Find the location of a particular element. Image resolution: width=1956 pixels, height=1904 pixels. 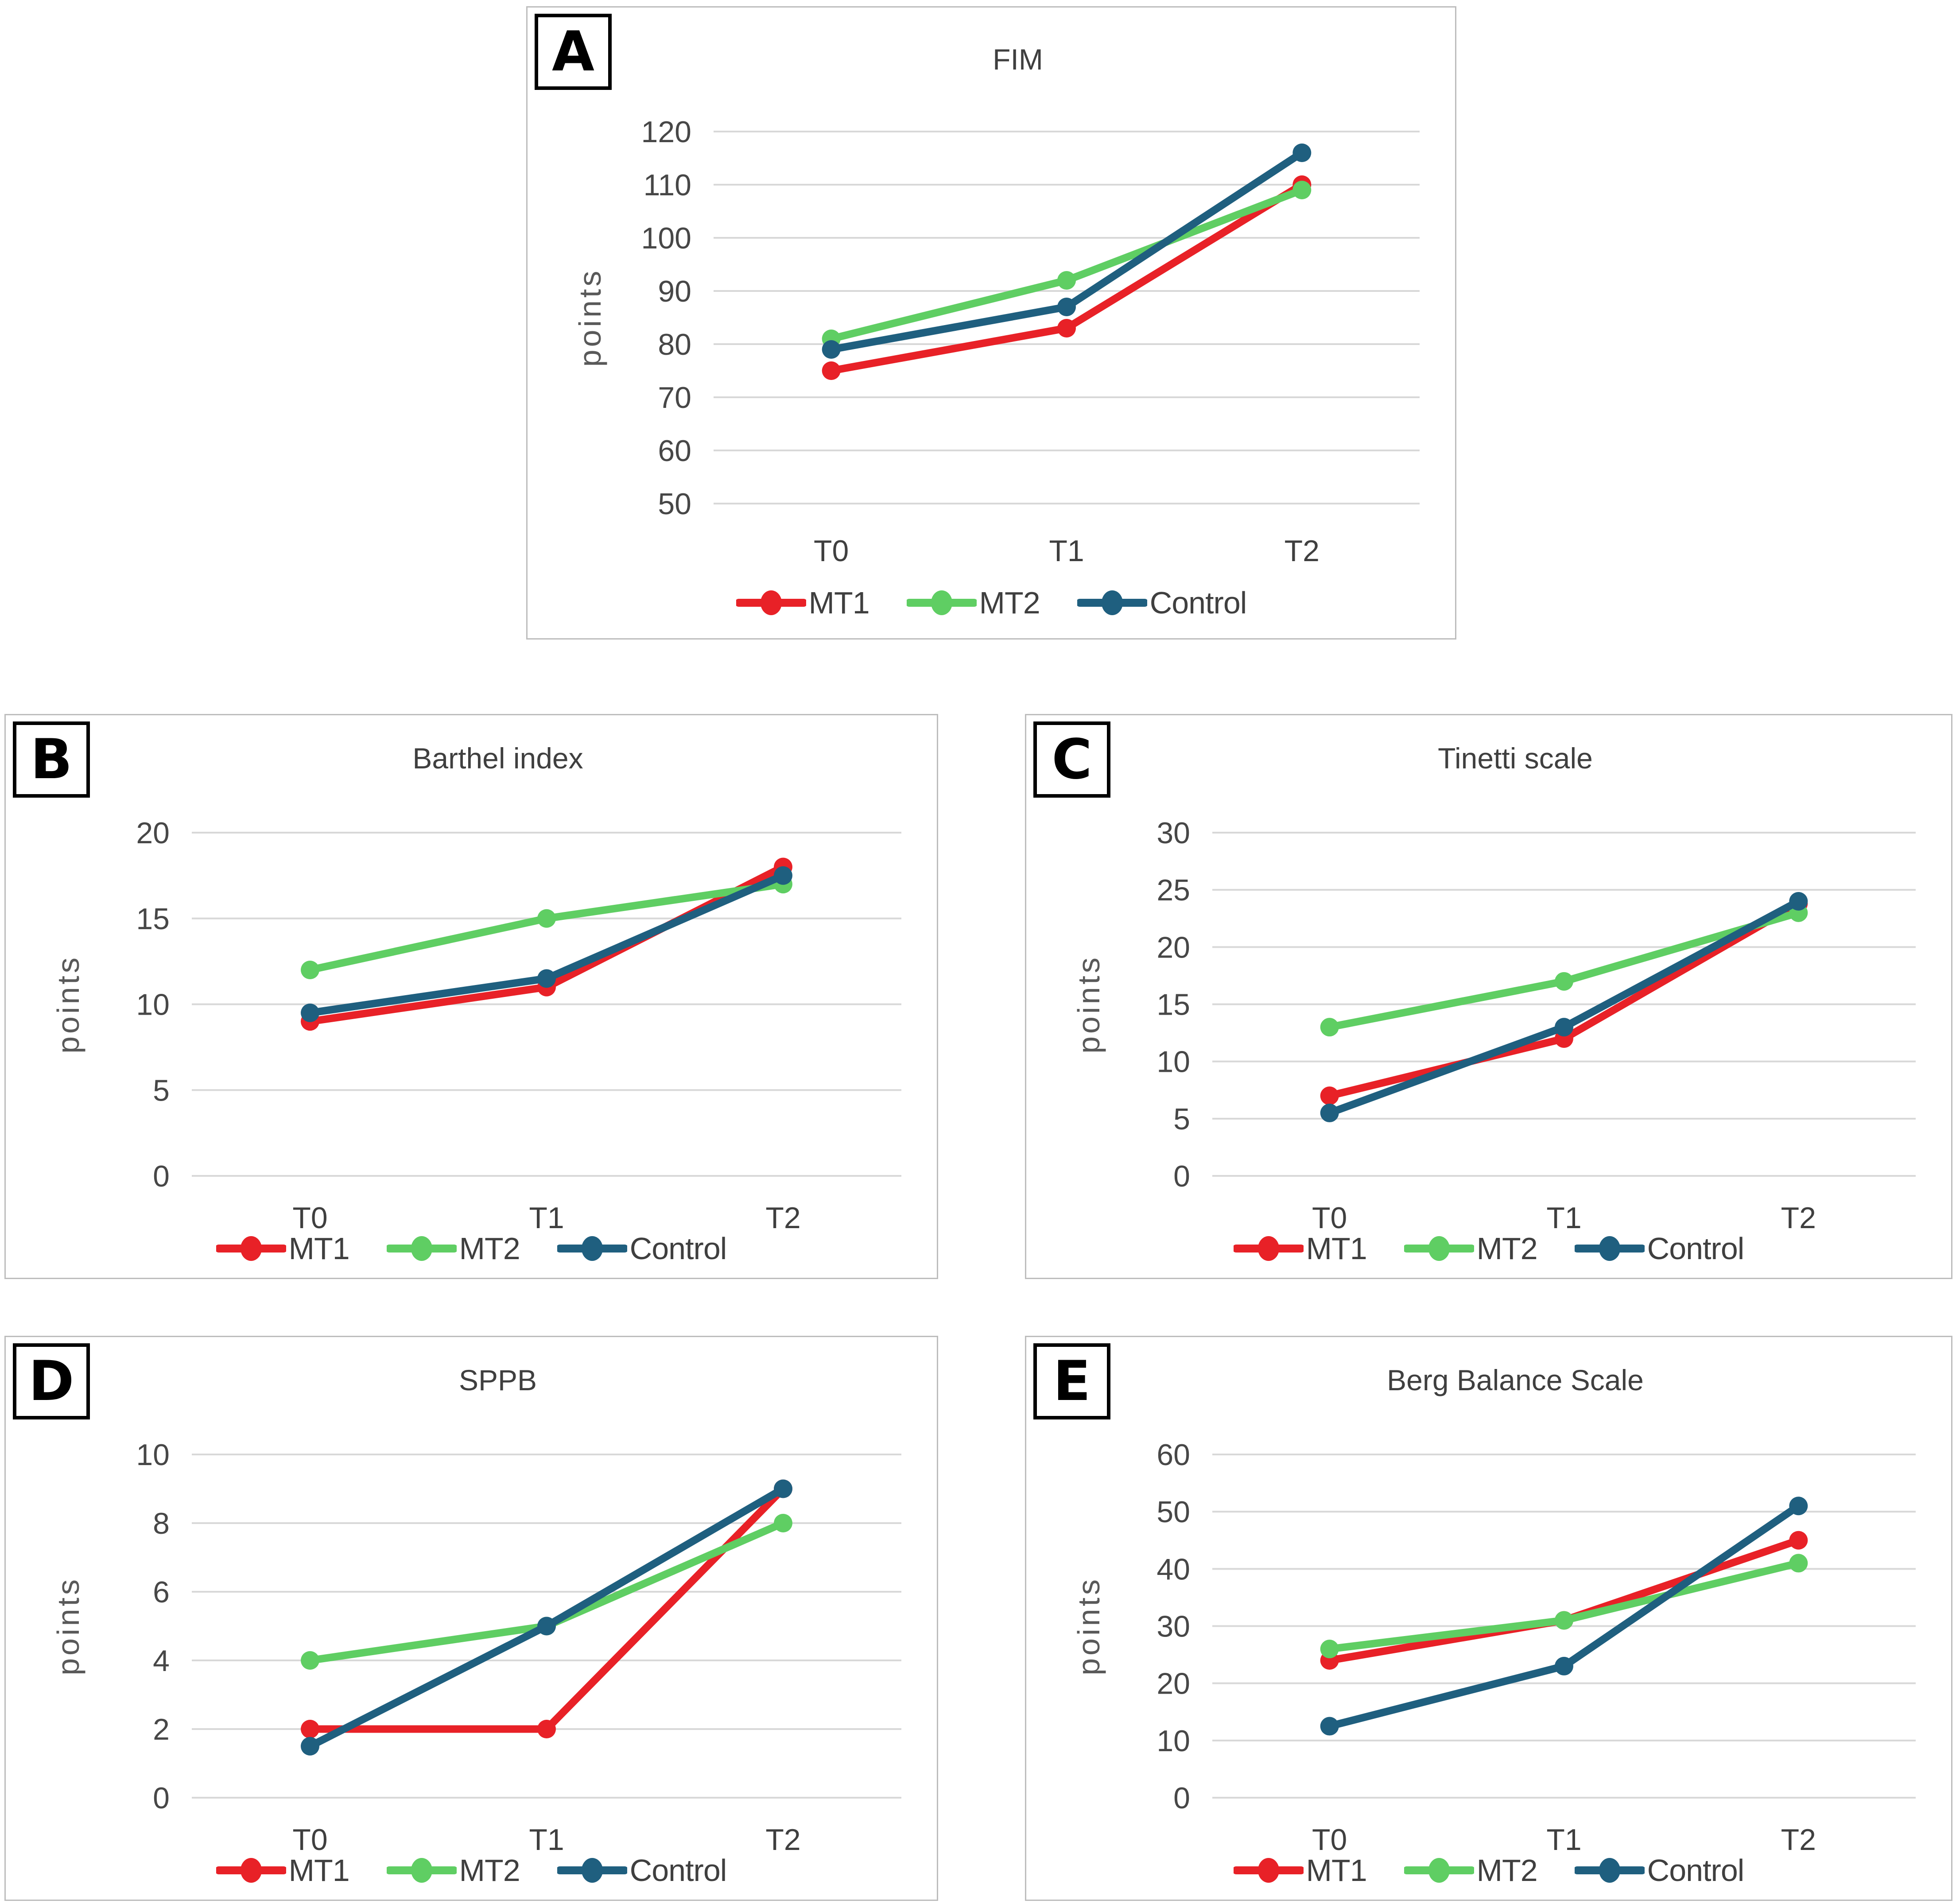

panel-letter-label: D is located at coordinates (51, 1381).